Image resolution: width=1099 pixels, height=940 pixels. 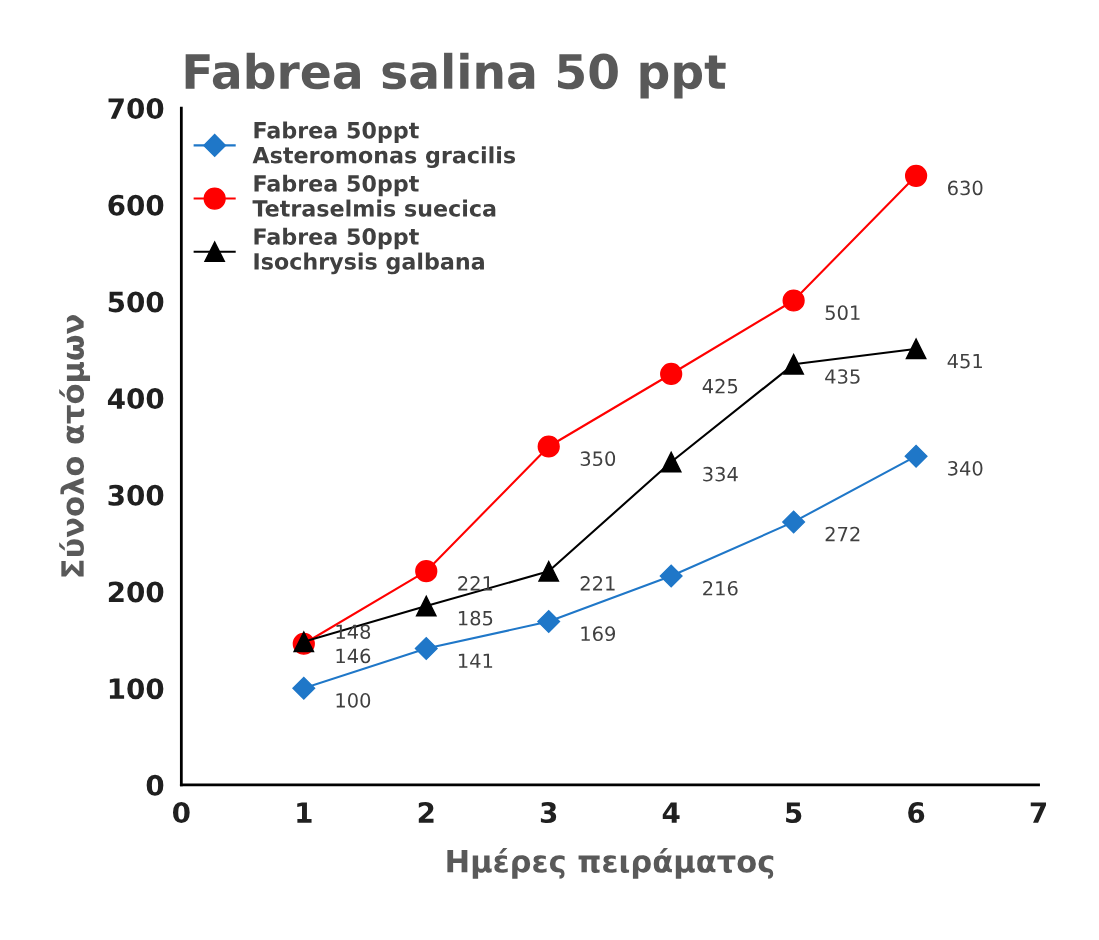 What do you see at coordinates (671, 812) in the screenshot?
I see `x-tick-label: 4` at bounding box center [671, 812].